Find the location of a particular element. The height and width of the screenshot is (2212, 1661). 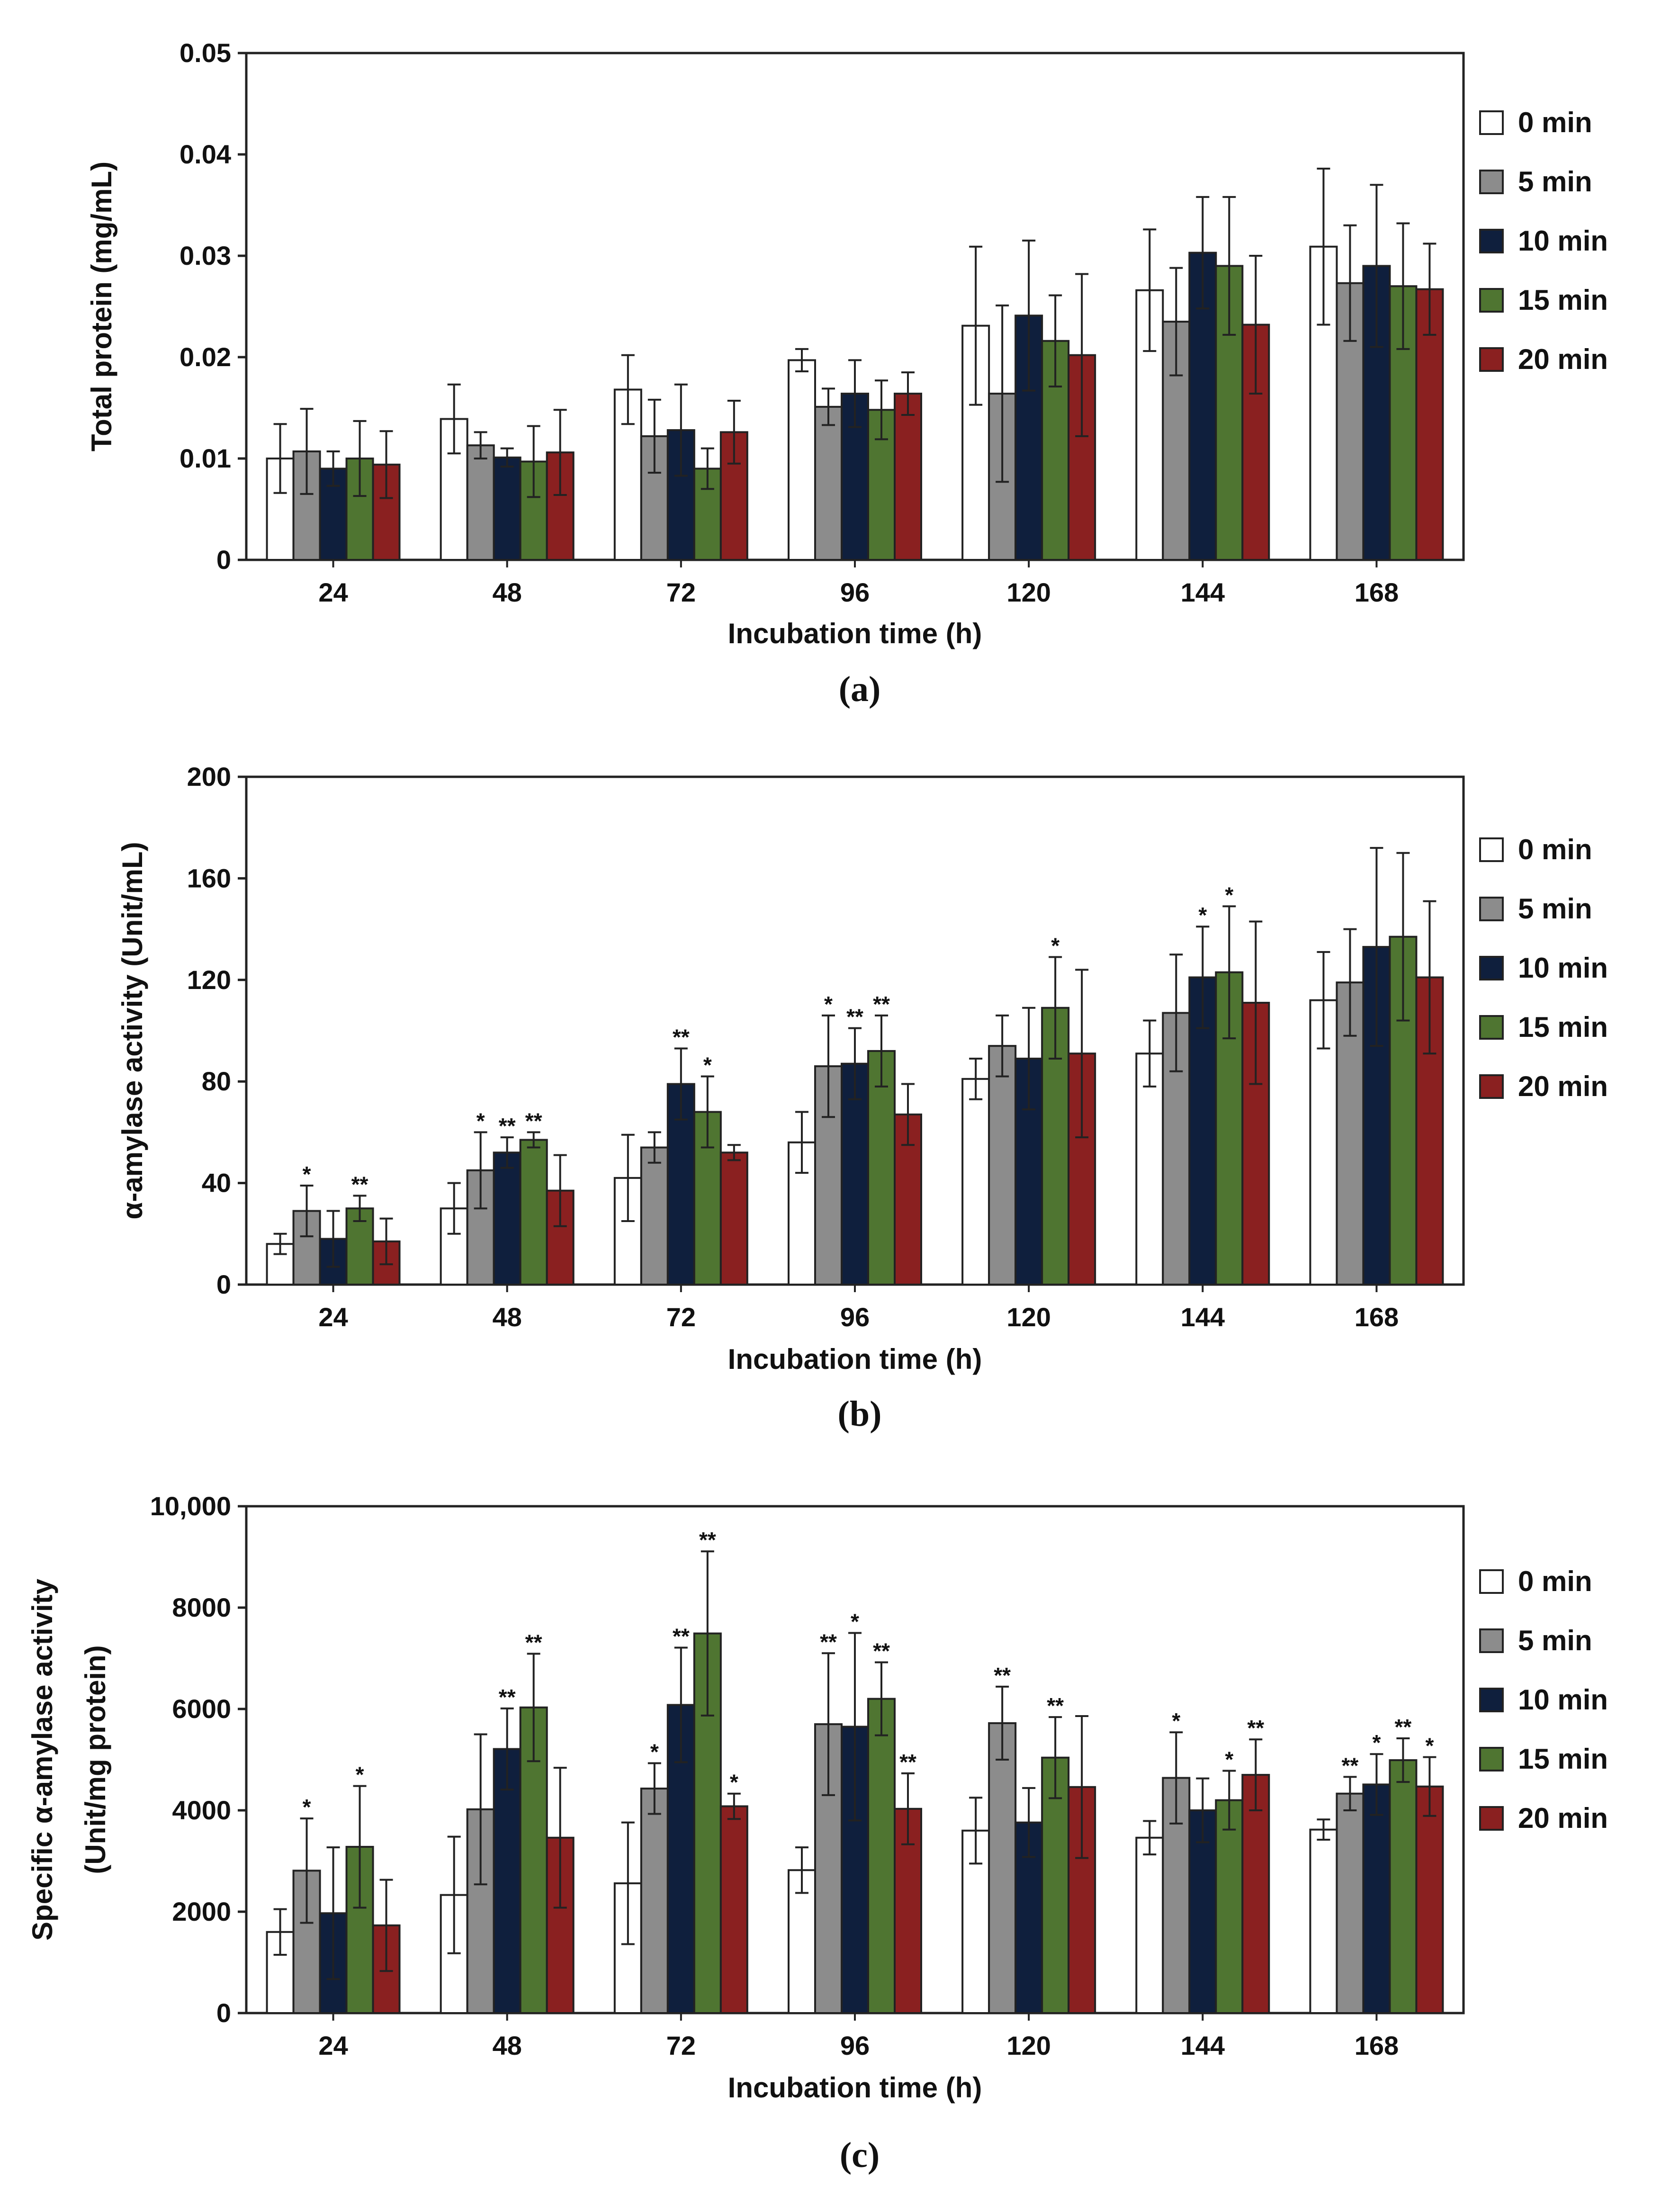

y-tick-label: 0.04 is located at coordinates (205, 154).